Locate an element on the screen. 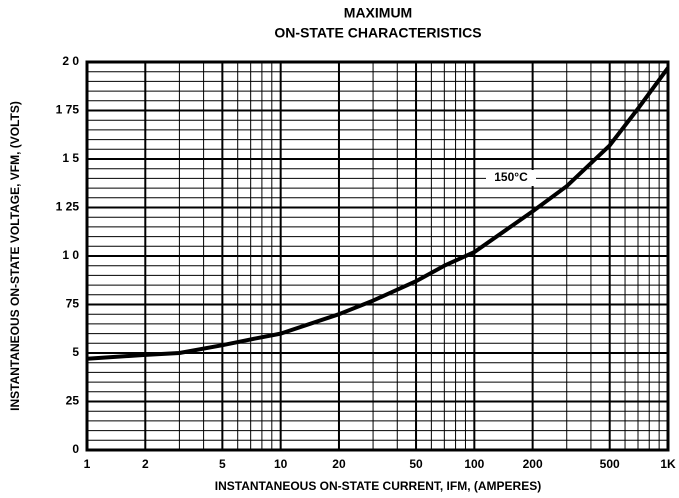  x-tick-label: 2 is located at coordinates (145, 464).